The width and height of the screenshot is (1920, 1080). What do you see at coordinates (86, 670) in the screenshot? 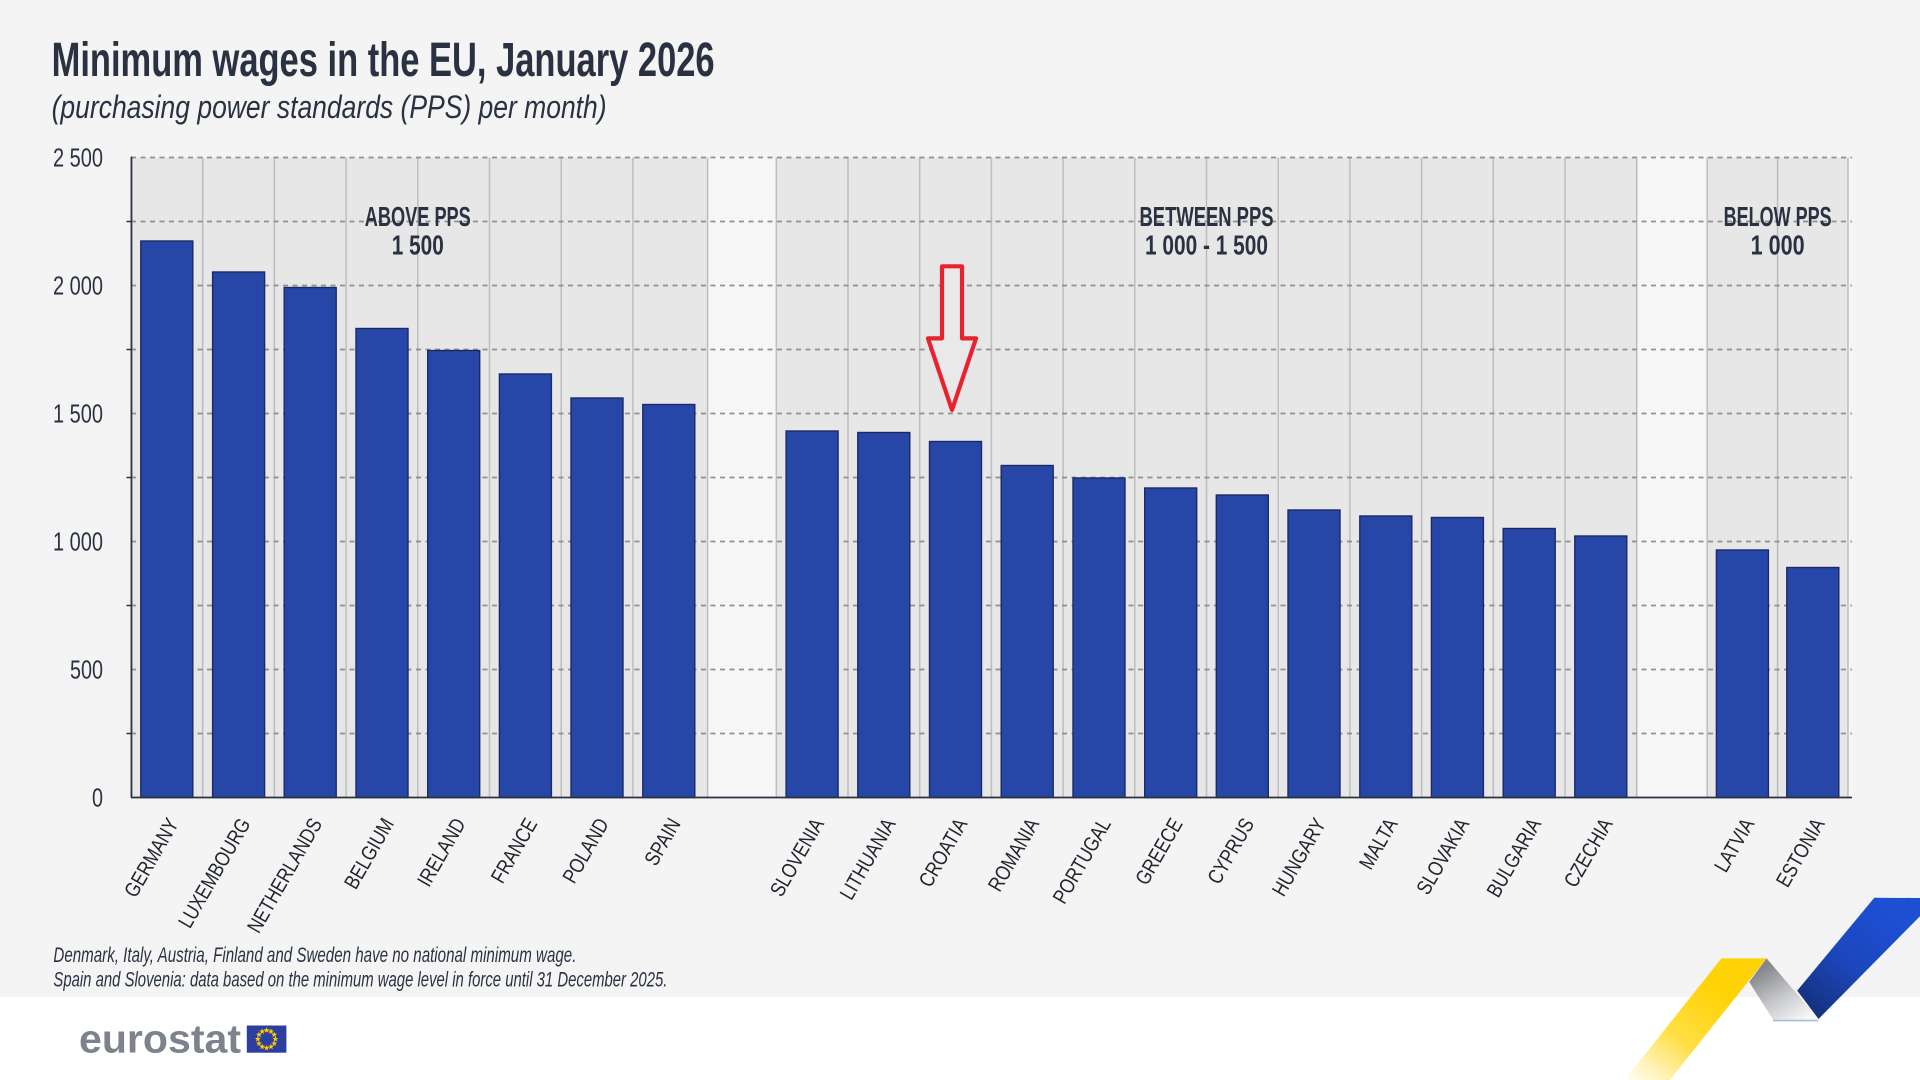
I see `svg-text: 500` at bounding box center [86, 670].